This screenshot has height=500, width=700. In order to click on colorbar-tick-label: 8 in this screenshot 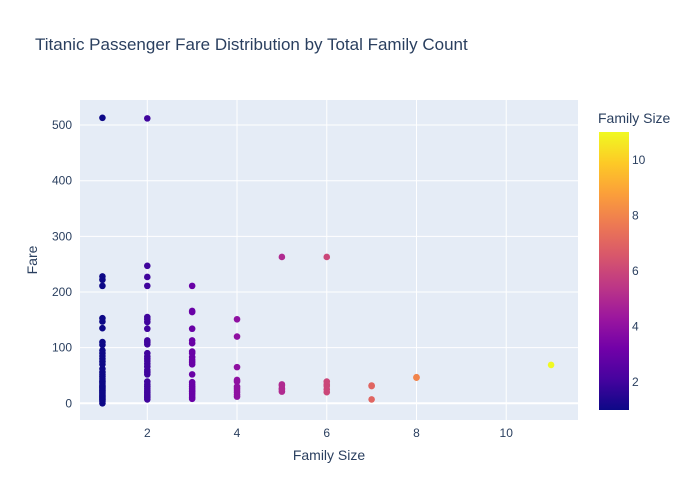, I will do `click(635, 215)`.